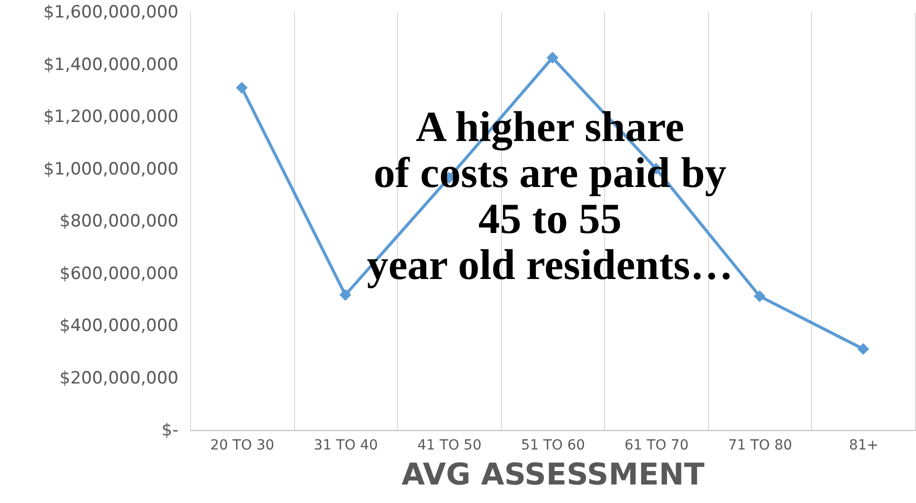 The width and height of the screenshot is (916, 503). Describe the element at coordinates (242, 446) in the screenshot. I see `x-tick-label: 20 TO 30` at that location.